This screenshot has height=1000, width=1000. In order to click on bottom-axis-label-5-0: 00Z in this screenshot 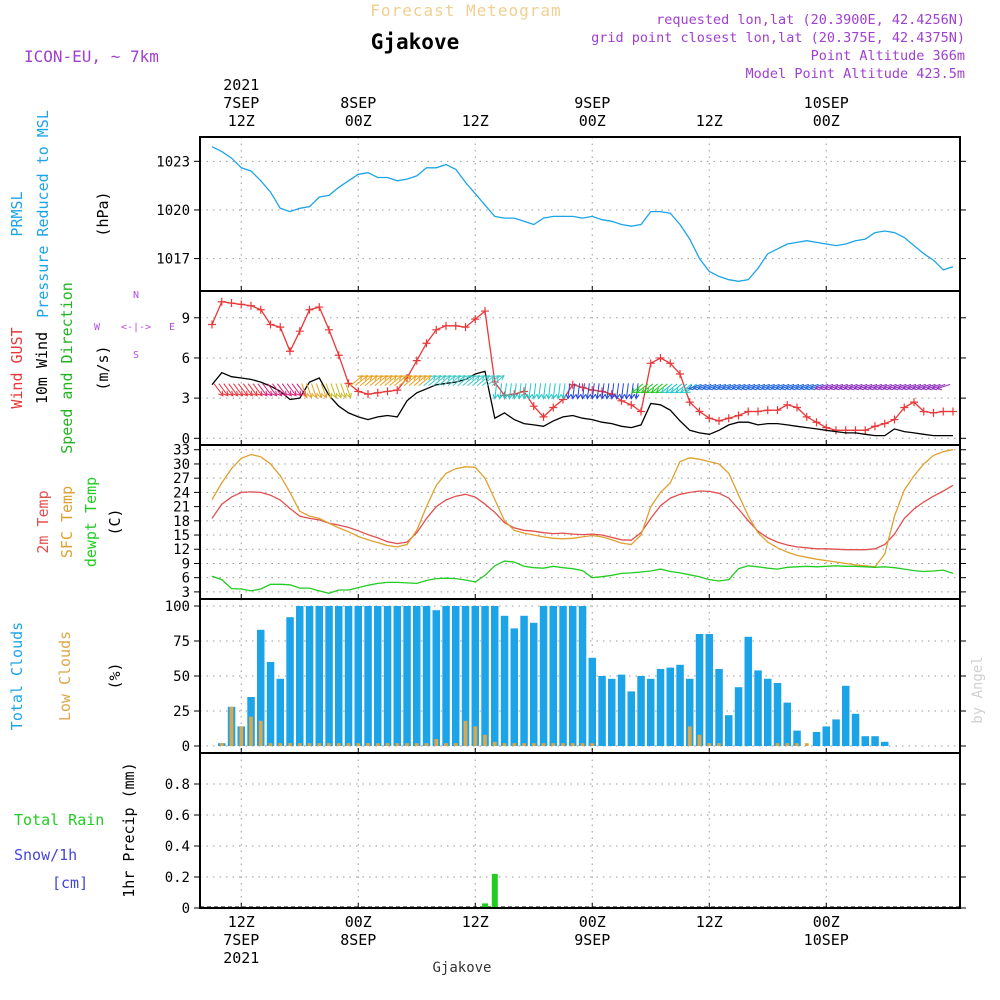, I will do `click(826, 922)`.